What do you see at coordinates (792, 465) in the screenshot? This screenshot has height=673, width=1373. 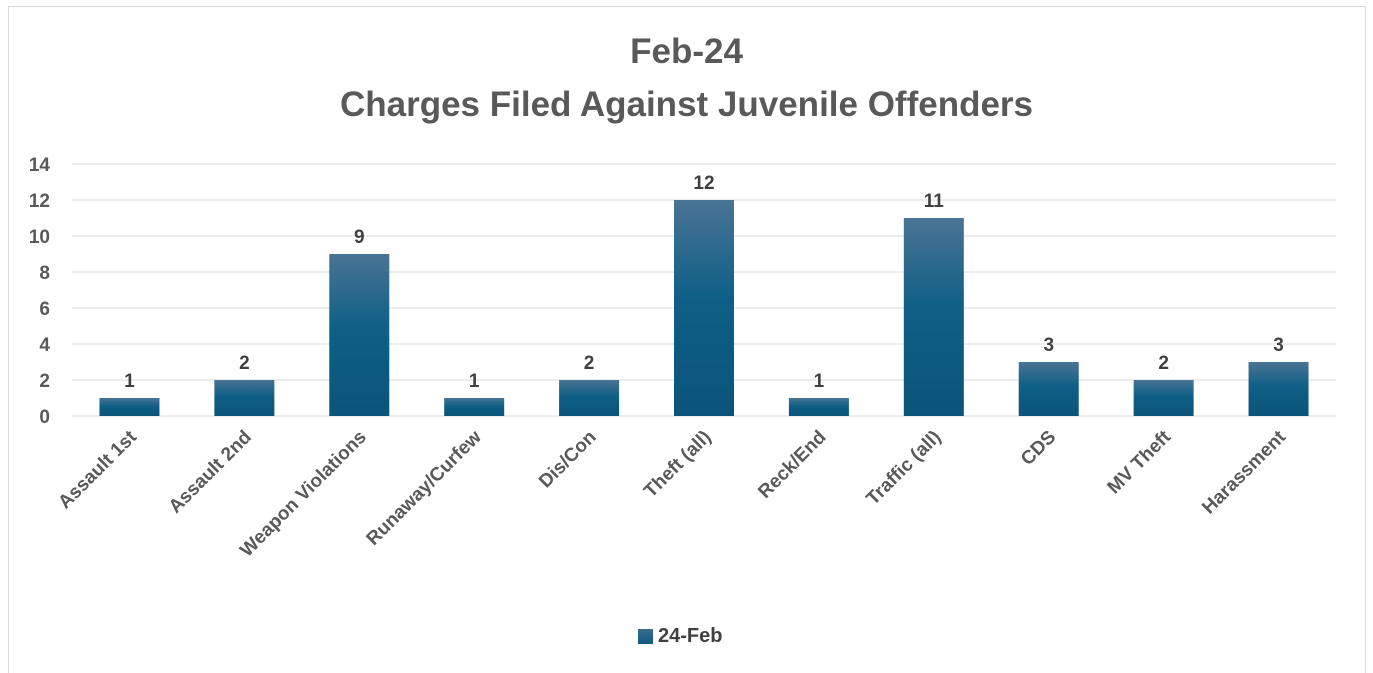 I see `x-tick-label: Reck/End` at bounding box center [792, 465].